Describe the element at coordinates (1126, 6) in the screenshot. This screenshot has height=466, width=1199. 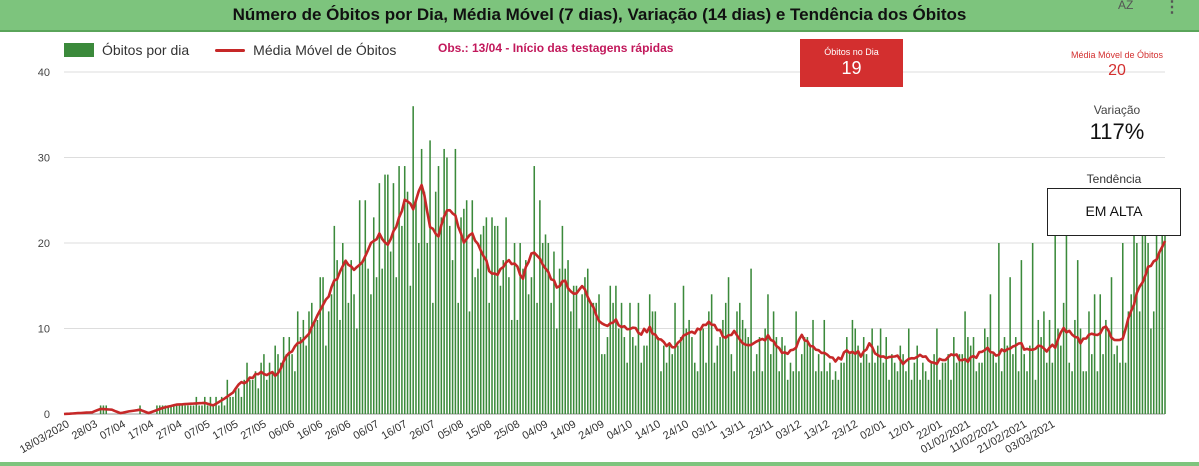
I see `sort-icon: AZ` at that location.